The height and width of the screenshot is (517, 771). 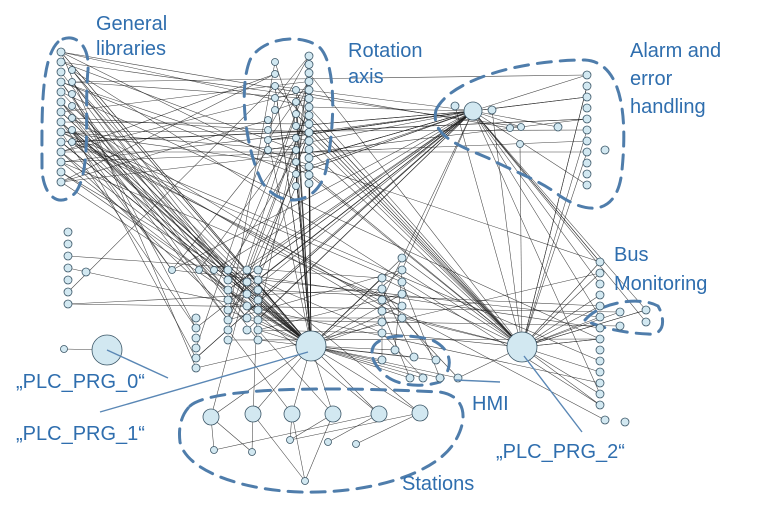 I want to click on pointer-hmi, so click(x=477, y=381).